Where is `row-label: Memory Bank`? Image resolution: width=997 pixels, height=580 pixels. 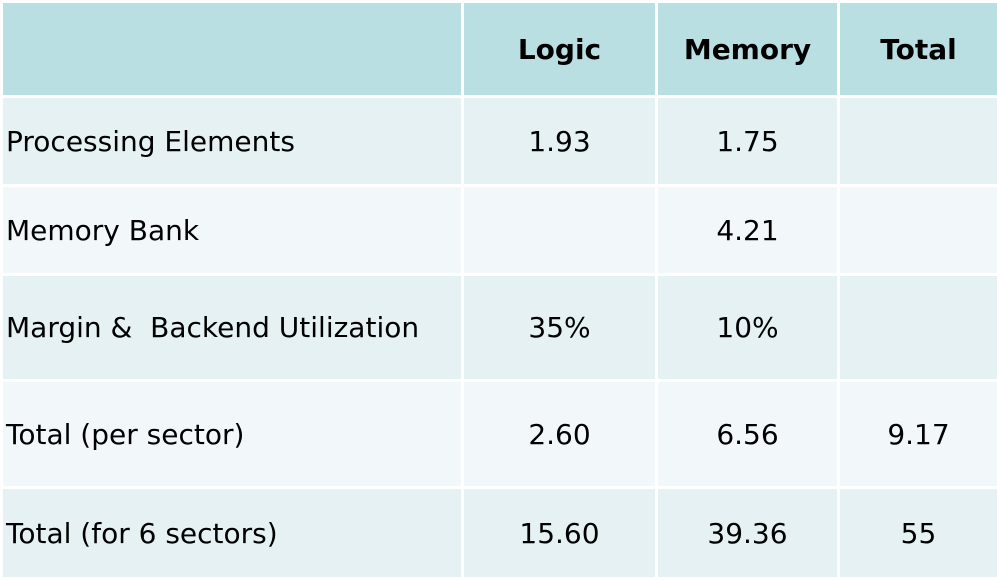
row-label: Memory Bank is located at coordinates (232, 230).